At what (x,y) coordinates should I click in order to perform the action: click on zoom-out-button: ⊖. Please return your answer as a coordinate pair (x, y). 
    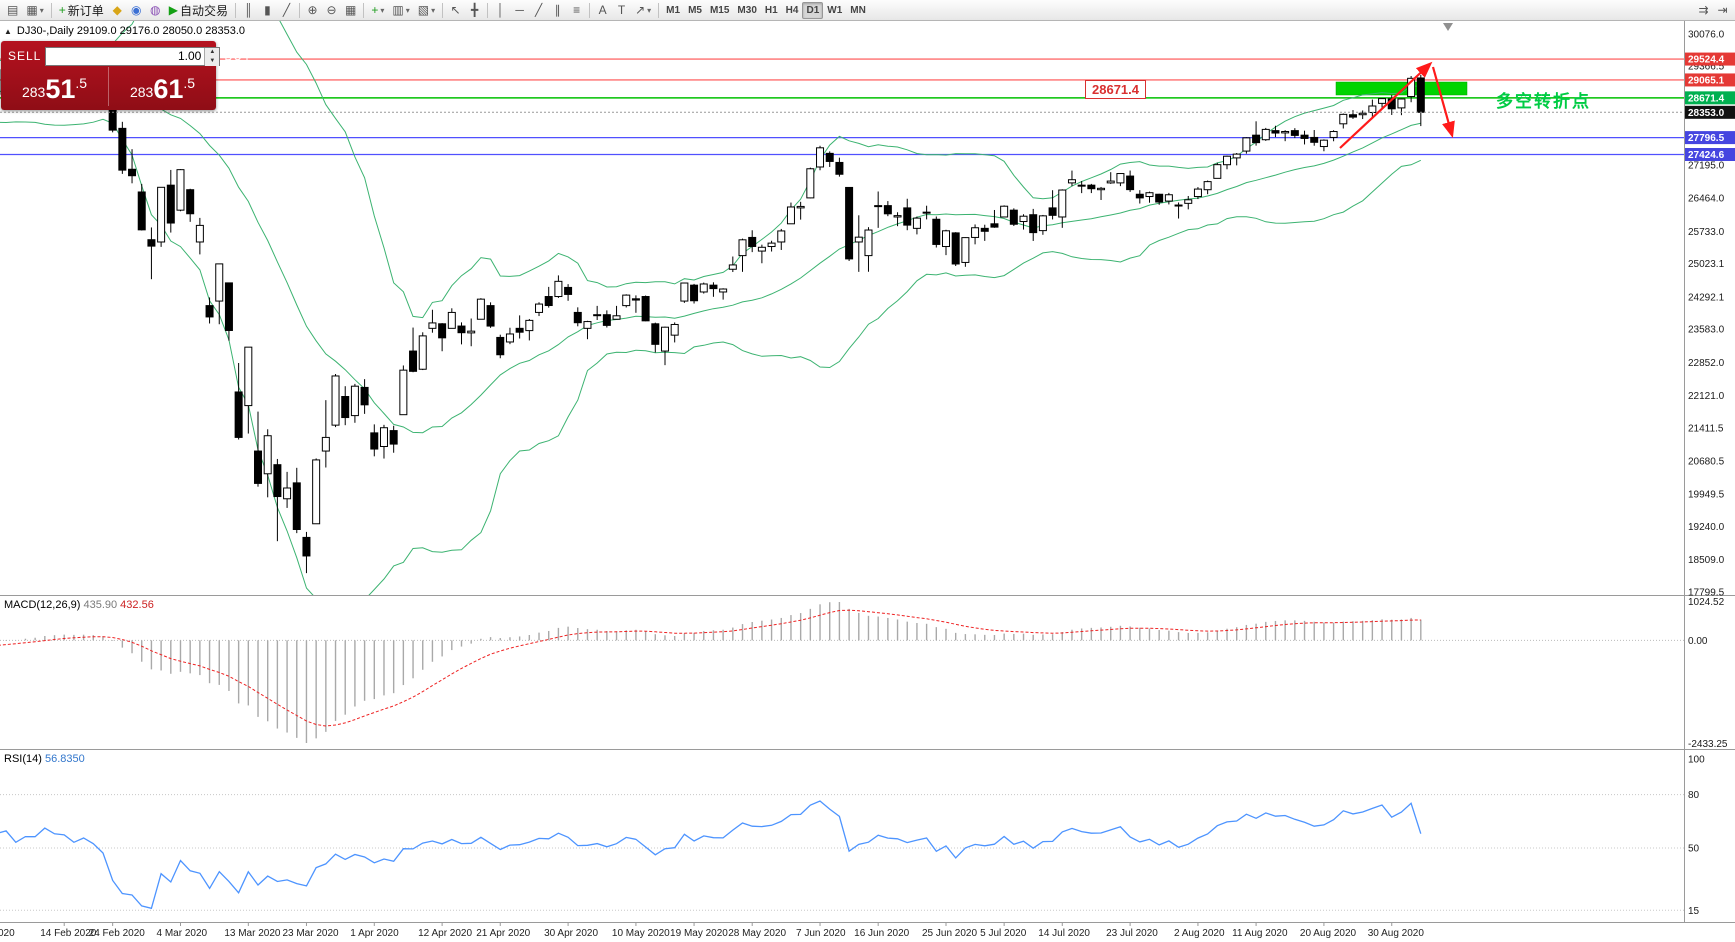
    Looking at the image, I should click on (331, 10).